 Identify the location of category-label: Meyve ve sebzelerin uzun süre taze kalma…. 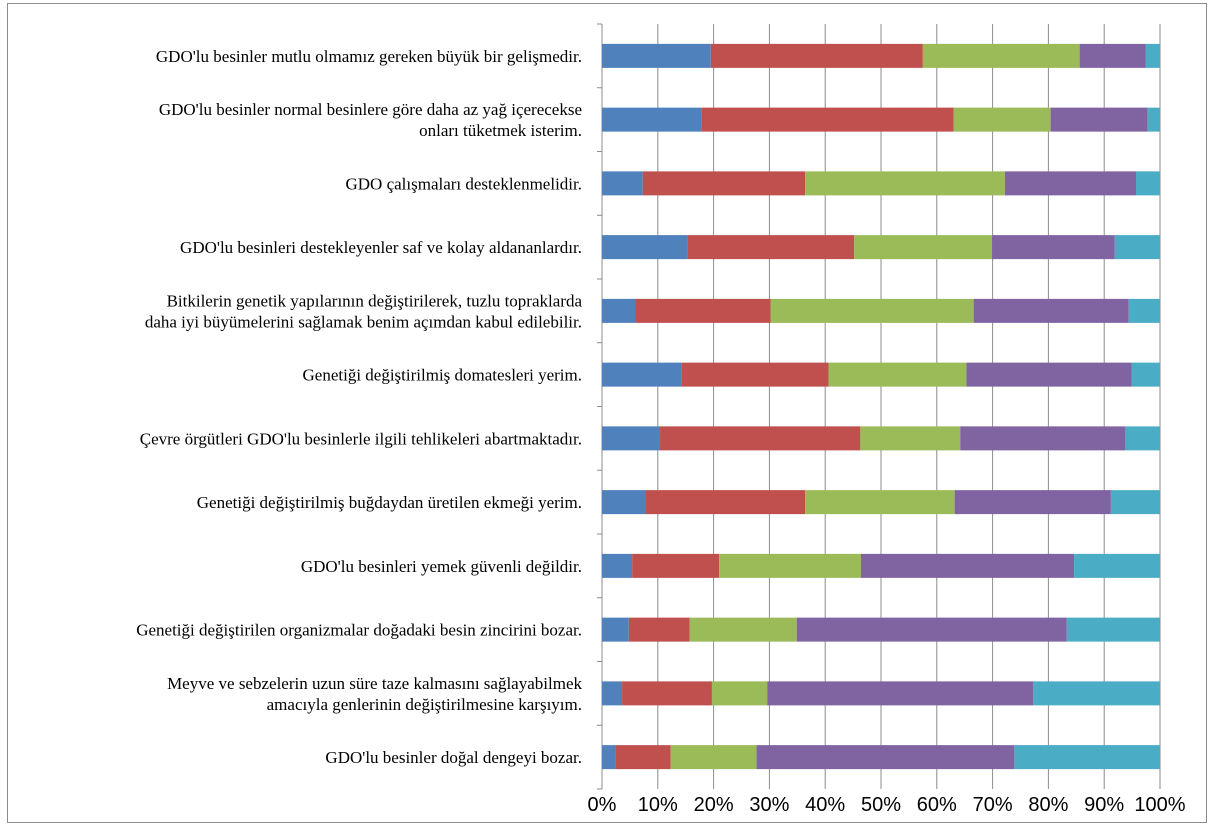
(374, 694).